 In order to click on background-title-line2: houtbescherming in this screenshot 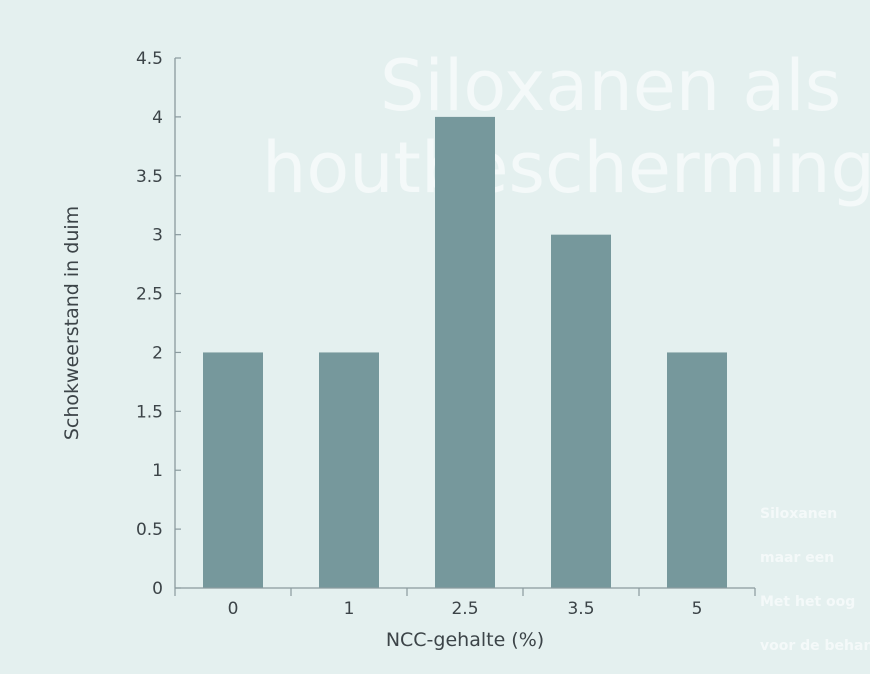, I will do `click(566, 168)`.